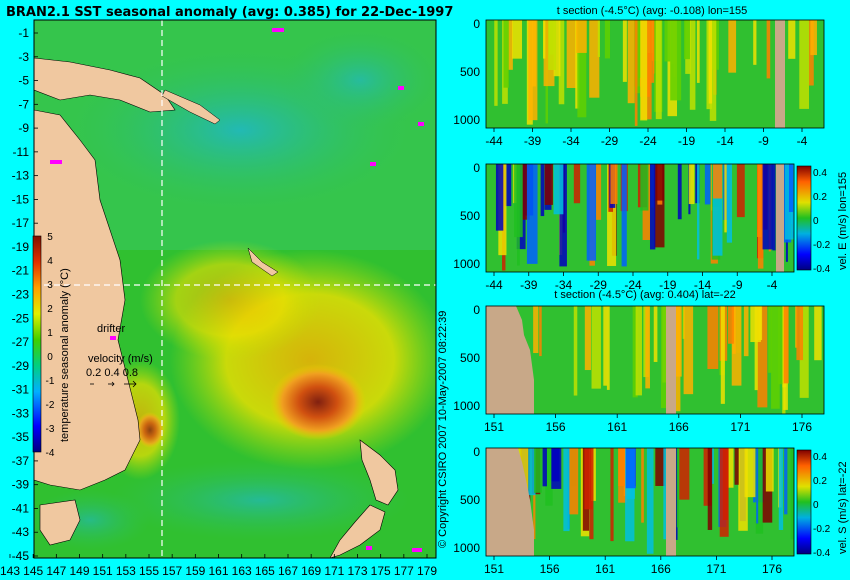  What do you see at coordinates (605, 569) in the screenshot?
I see `p4-x-tick-label: 161` at bounding box center [605, 569].